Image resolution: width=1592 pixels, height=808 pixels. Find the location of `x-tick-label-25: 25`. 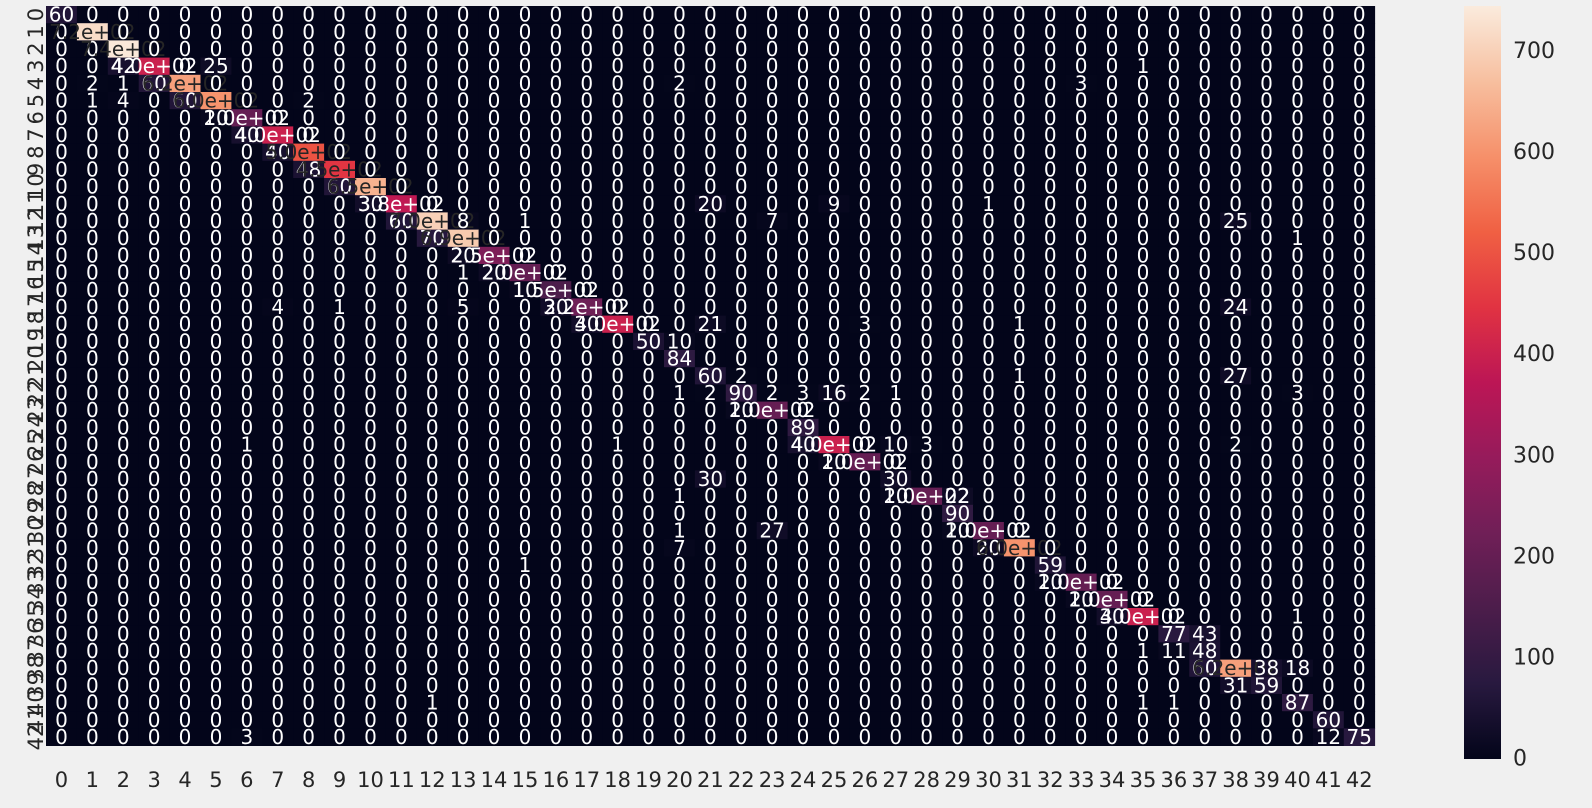

x-tick-label-25: 25 is located at coordinates (834, 780).